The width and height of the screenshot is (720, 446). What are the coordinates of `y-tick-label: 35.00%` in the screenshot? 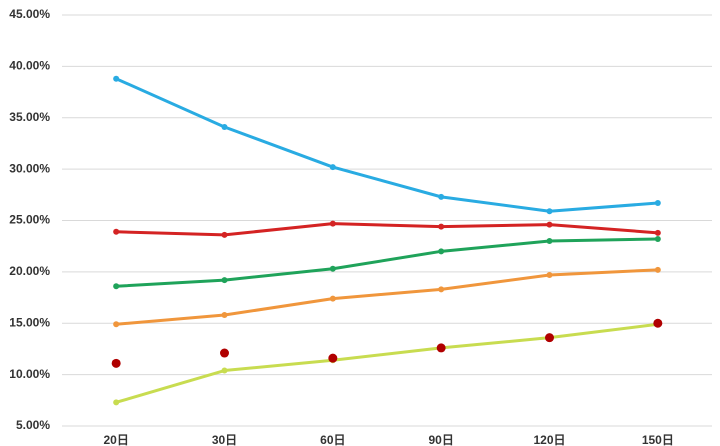 It's located at (29, 117).